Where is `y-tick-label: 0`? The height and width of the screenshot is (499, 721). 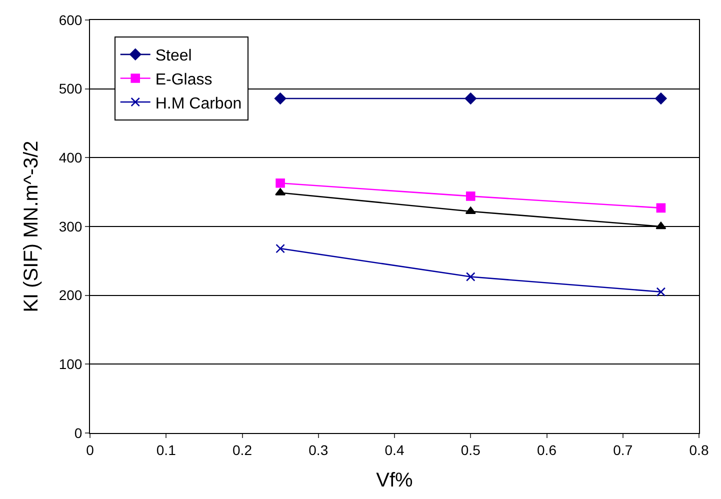 y-tick-label: 0 is located at coordinates (78, 432).